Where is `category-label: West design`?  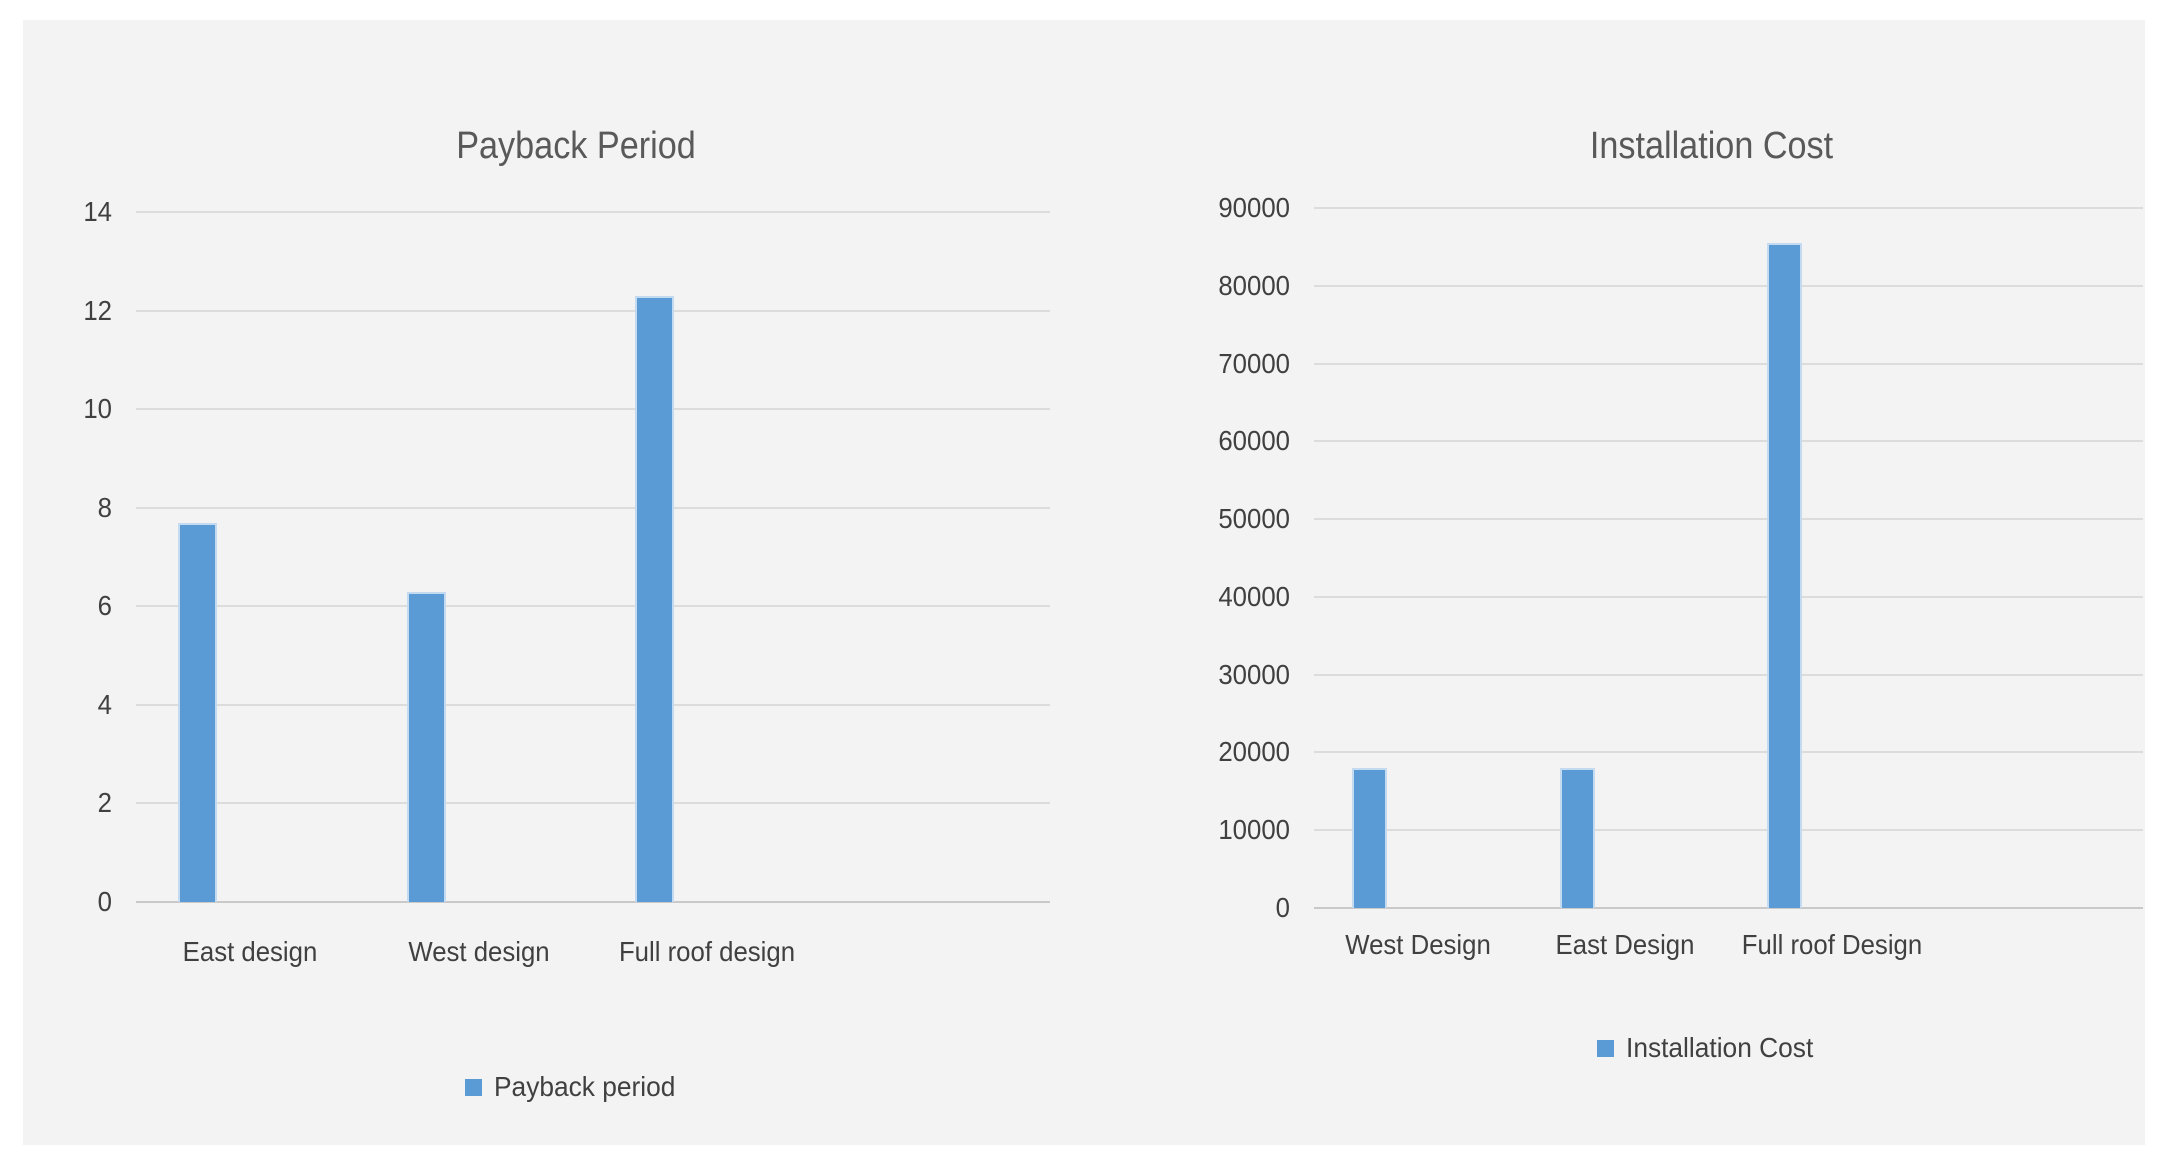
category-label: West design is located at coordinates (479, 951).